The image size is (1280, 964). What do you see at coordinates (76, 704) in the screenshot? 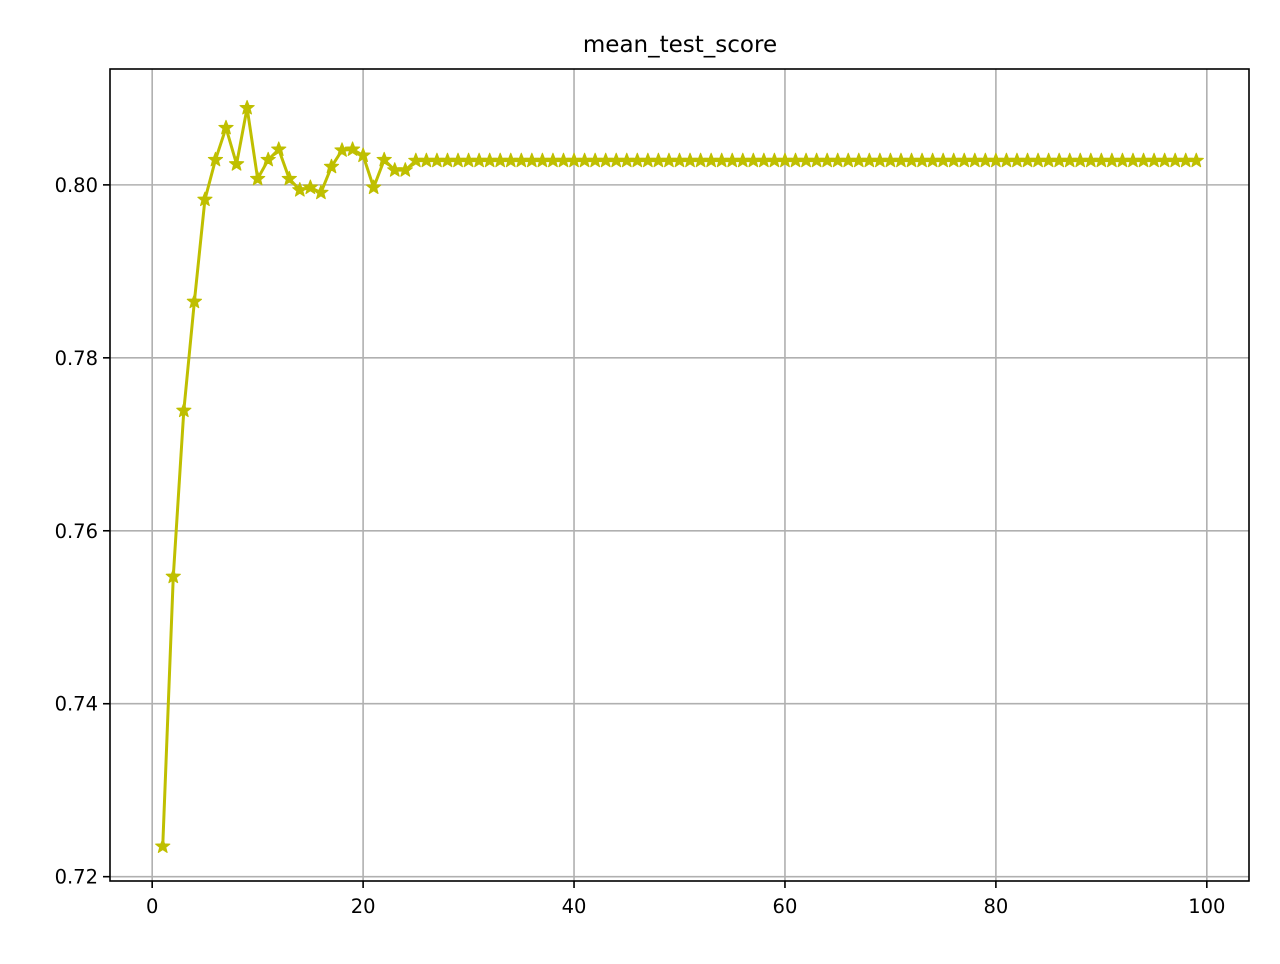
I see `y-tick-label: 0.74` at bounding box center [76, 704].